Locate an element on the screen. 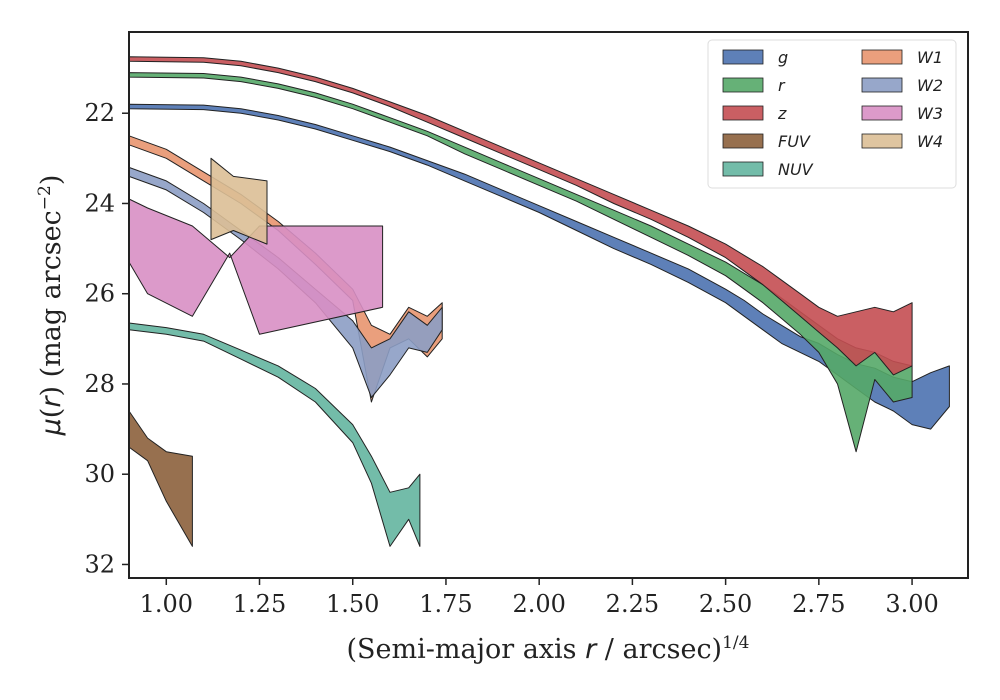 The height and width of the screenshot is (700, 1000). legend-swatch-z is located at coordinates (743, 113).